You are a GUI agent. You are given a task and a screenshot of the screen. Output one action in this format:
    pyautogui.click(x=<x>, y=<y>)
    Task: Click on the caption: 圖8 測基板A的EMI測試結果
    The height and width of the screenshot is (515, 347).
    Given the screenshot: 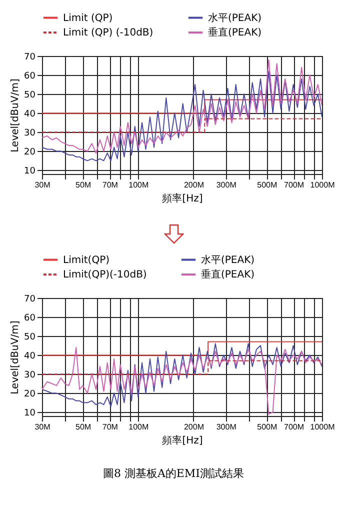 What is the action you would take?
    pyautogui.click(x=174, y=473)
    